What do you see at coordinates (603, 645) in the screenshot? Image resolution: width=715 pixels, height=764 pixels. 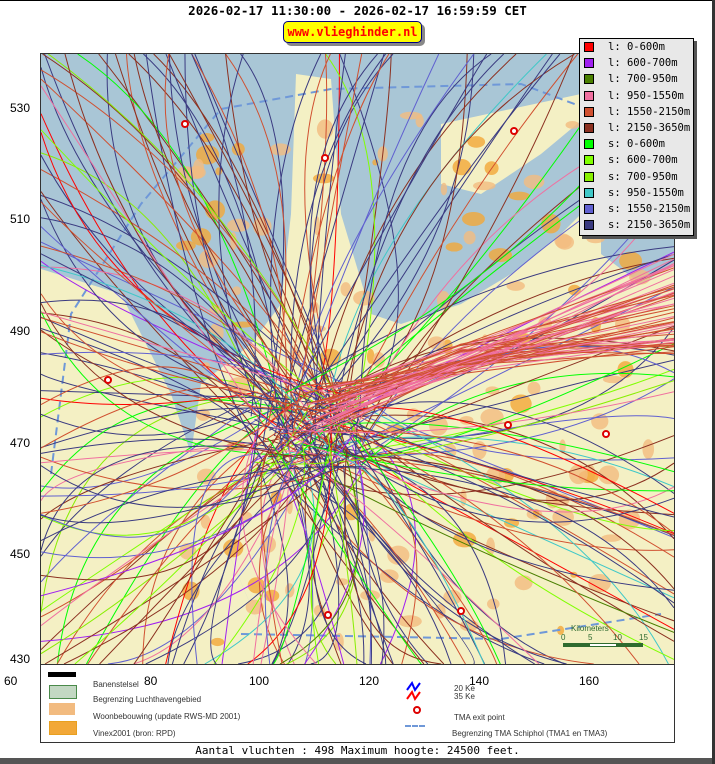 I see `scale-bar-segment` at bounding box center [603, 645].